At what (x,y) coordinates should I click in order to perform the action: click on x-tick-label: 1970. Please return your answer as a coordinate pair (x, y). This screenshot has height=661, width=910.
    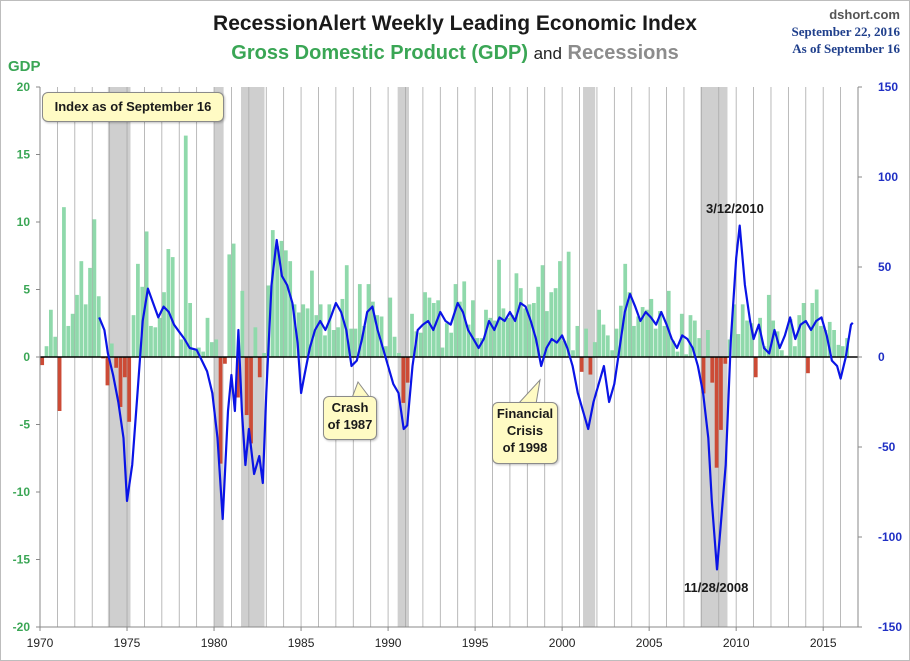
    Looking at the image, I should click on (40, 643).